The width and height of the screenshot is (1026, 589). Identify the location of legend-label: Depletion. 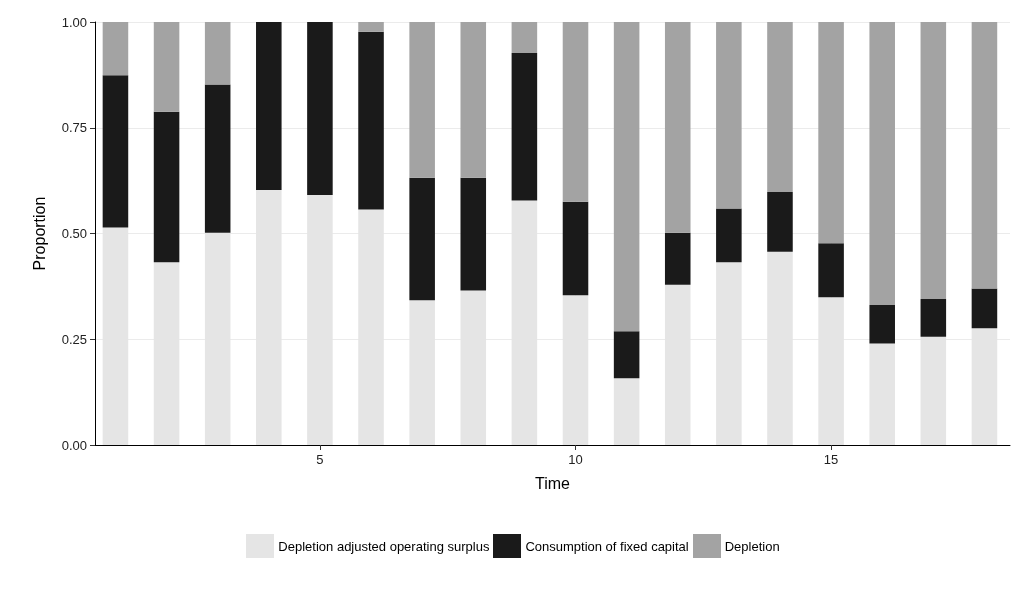
(752, 546).